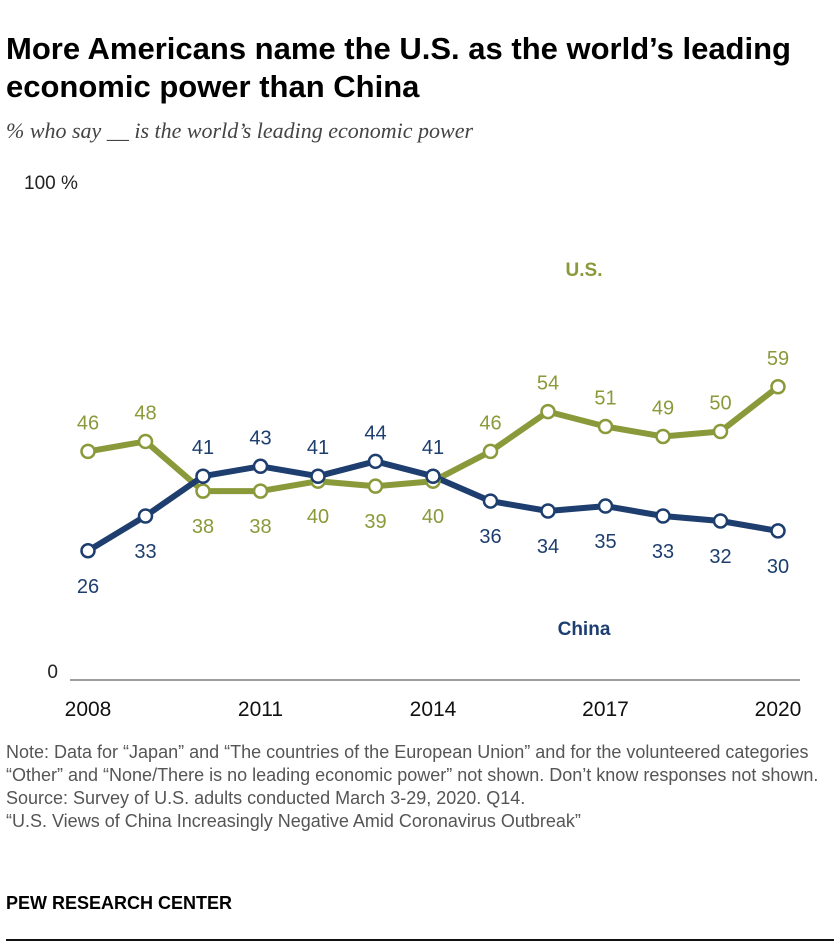  I want to click on data-label-china-2018: 33, so click(663, 552).